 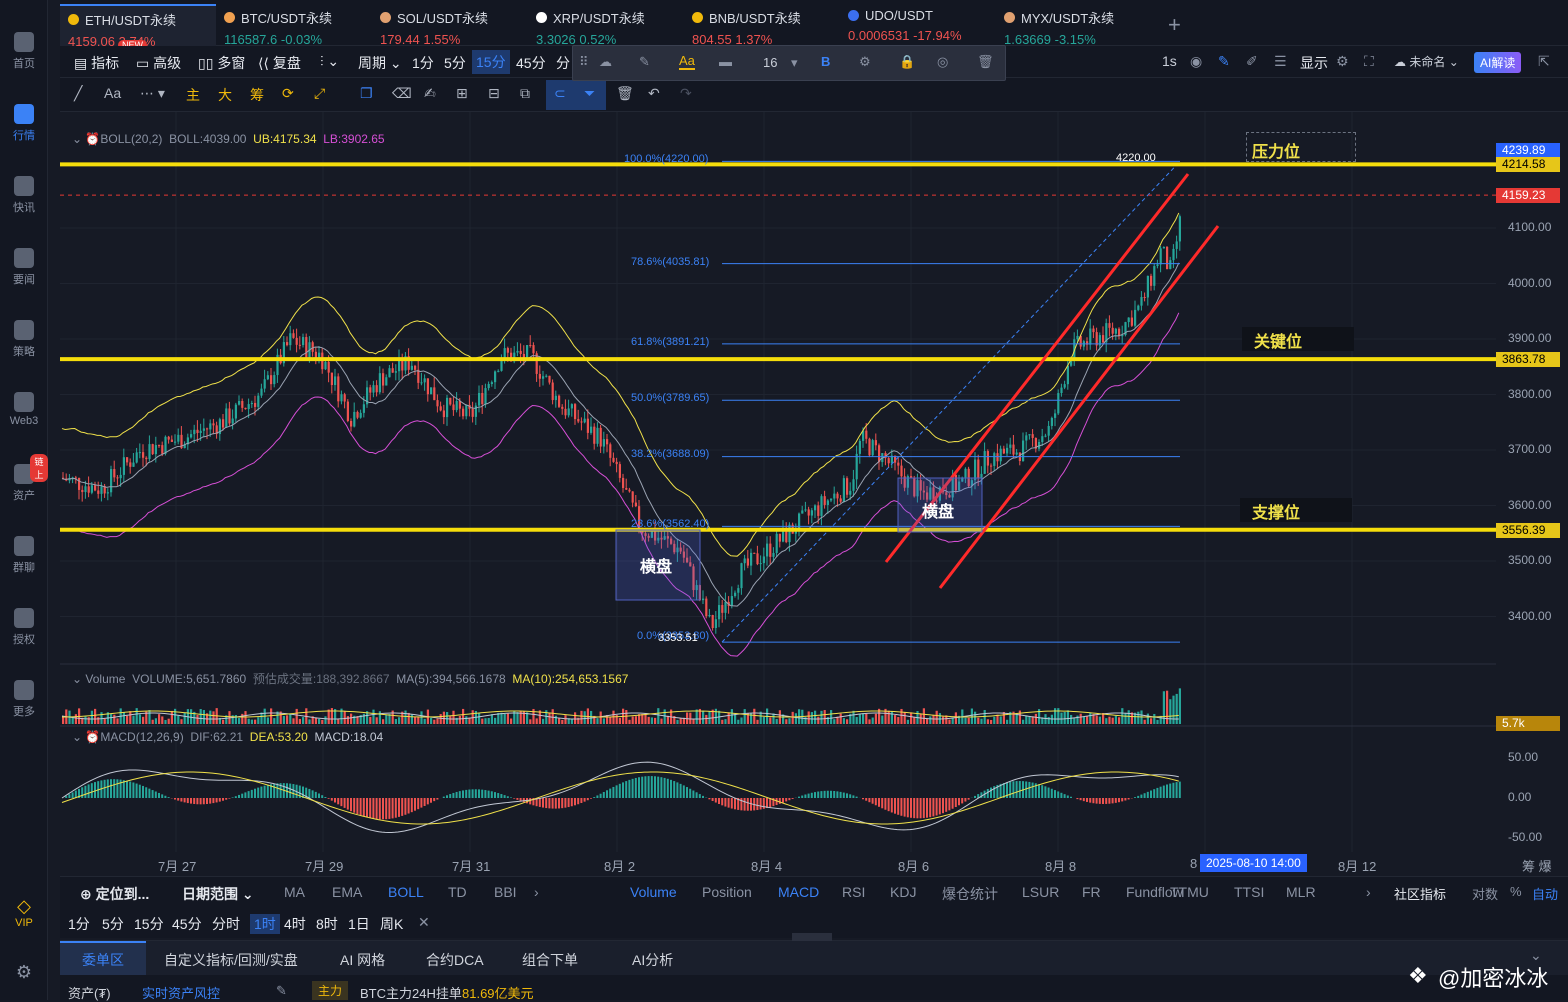 I want to click on tab-ai-grid: AI 网格, so click(x=362, y=960).